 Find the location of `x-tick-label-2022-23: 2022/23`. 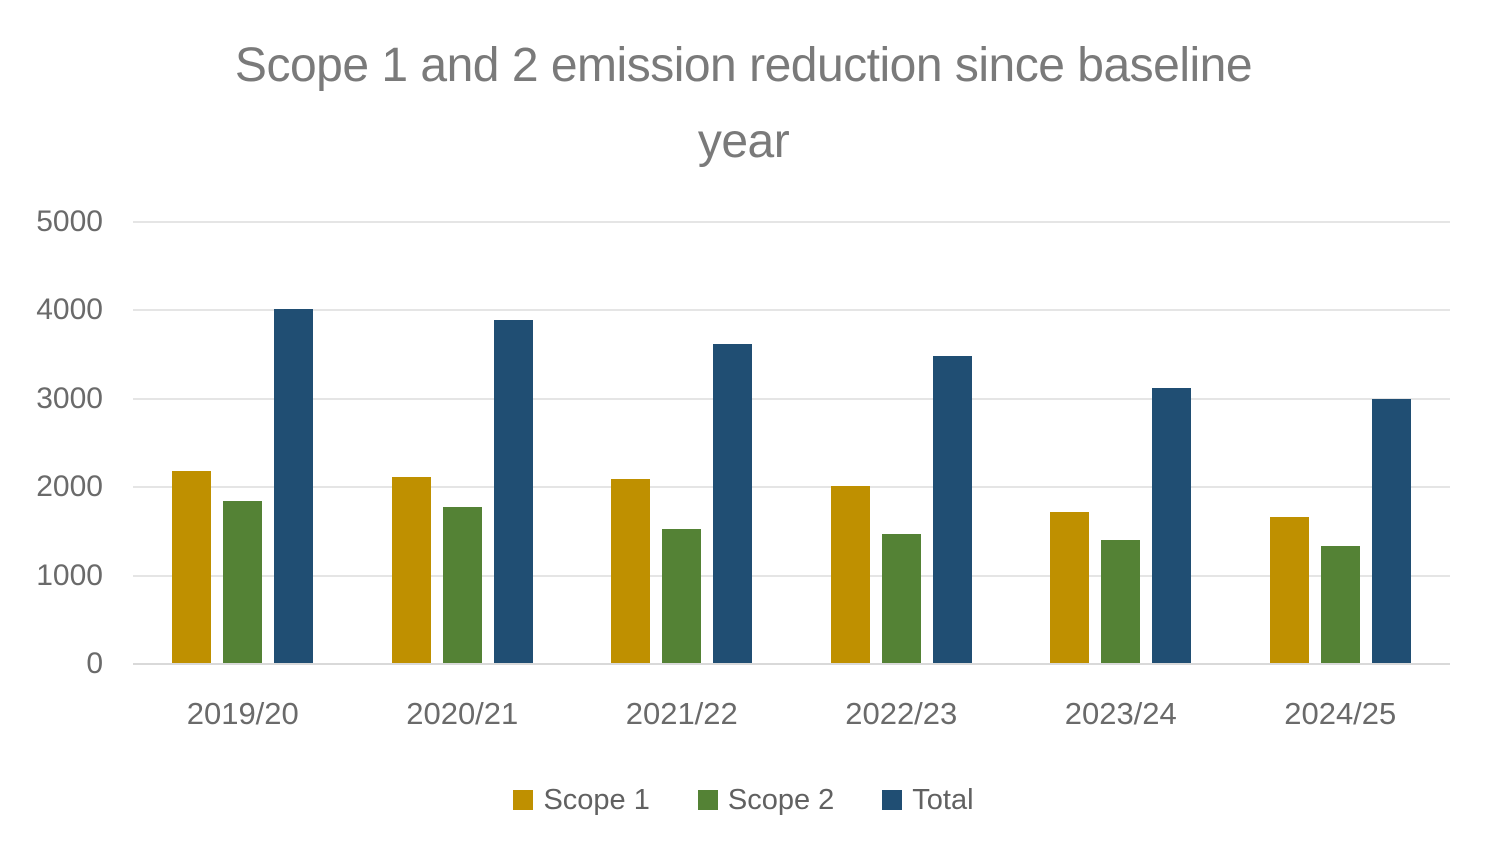

x-tick-label-2022-23: 2022/23 is located at coordinates (901, 713).